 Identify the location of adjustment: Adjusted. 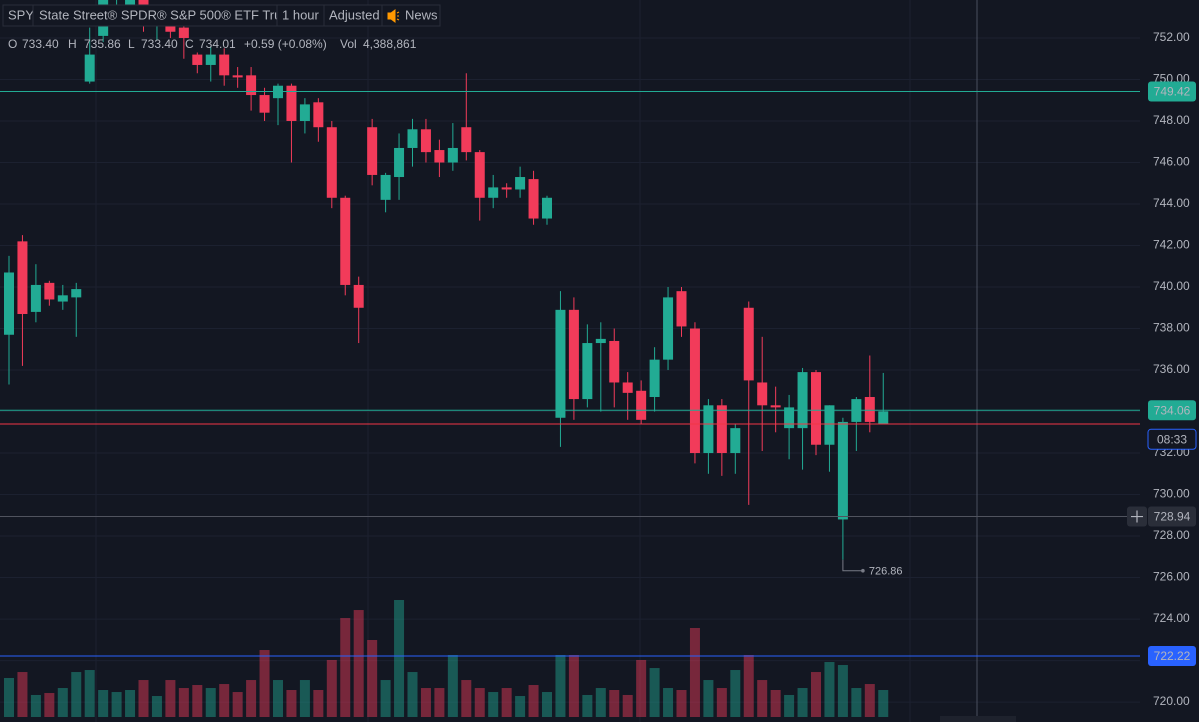
(354, 14).